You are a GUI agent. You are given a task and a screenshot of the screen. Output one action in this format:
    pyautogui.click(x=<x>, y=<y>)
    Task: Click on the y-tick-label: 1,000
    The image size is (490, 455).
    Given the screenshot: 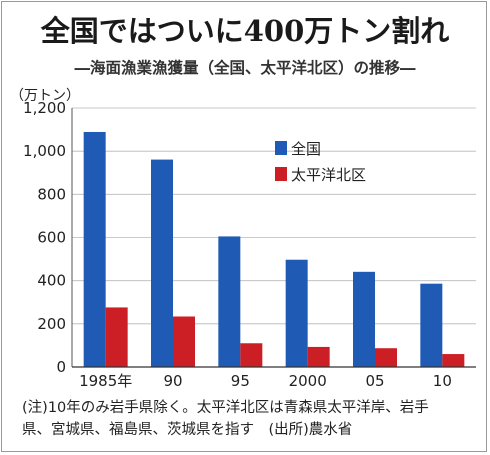 What is the action you would take?
    pyautogui.click(x=44, y=151)
    